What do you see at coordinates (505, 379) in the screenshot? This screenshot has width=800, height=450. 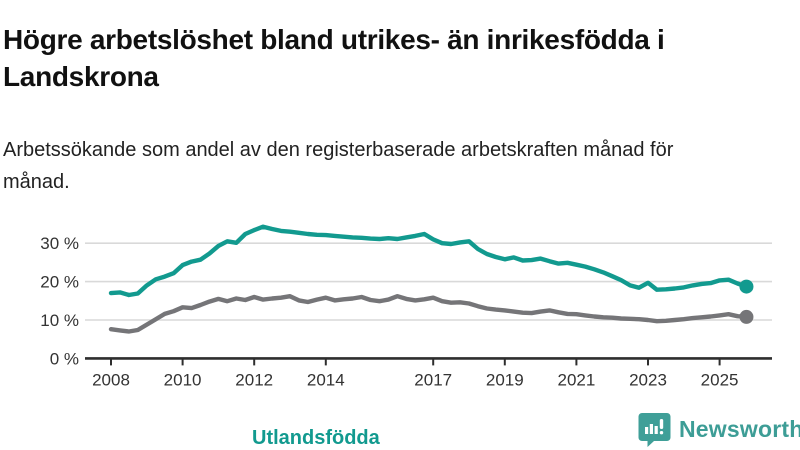 I see `x-axis-tick-label: 2019` at bounding box center [505, 379].